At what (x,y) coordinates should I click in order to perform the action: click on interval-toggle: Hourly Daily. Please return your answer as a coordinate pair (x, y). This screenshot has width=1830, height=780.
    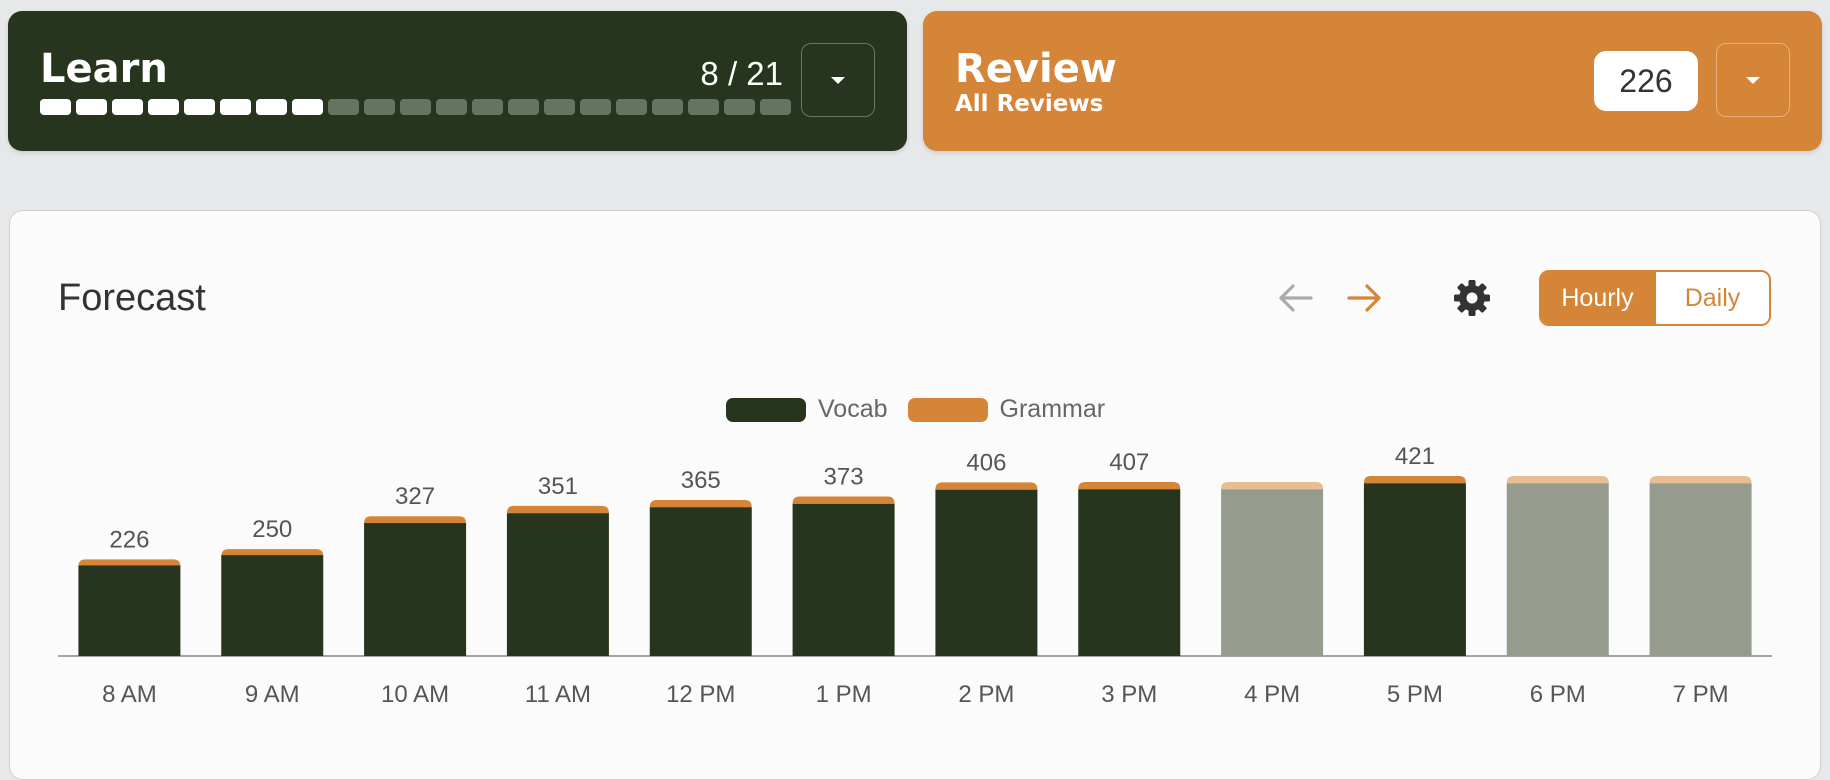
    Looking at the image, I should click on (1655, 298).